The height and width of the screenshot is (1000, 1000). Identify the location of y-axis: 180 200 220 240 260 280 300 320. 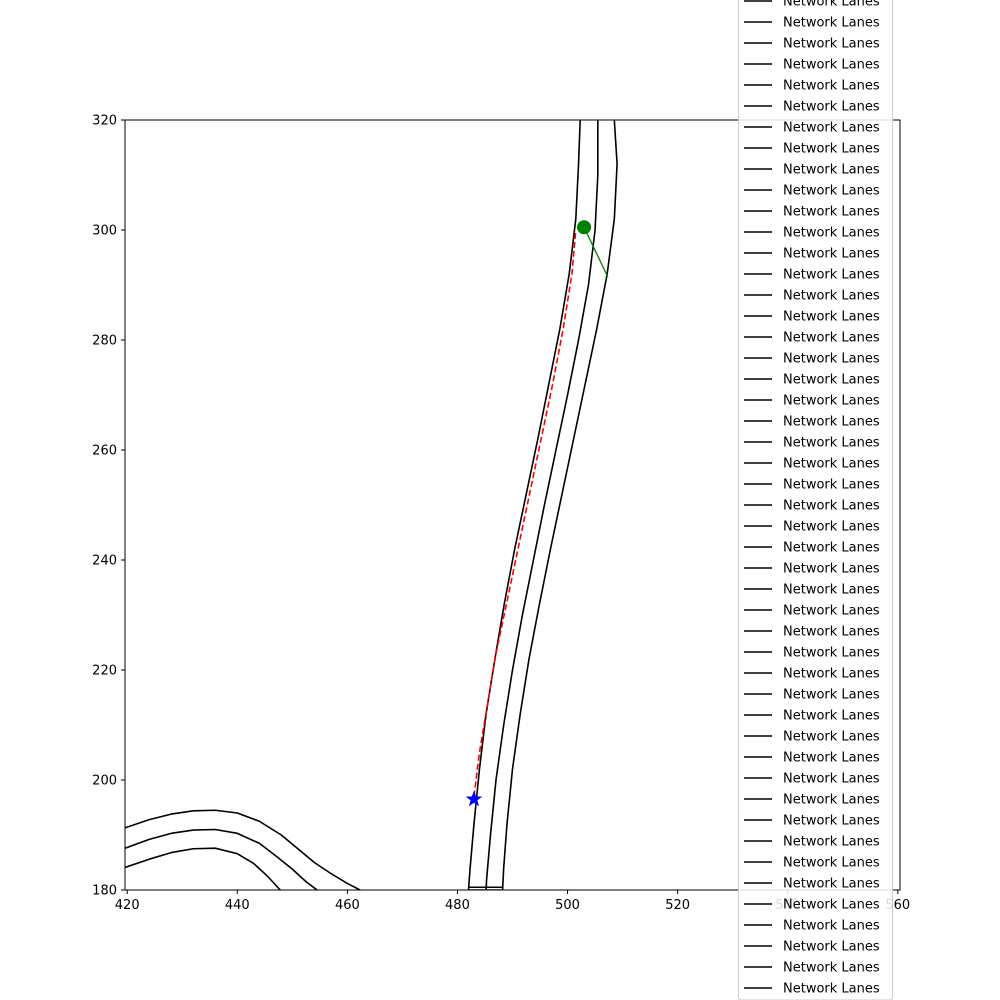
(108, 506).